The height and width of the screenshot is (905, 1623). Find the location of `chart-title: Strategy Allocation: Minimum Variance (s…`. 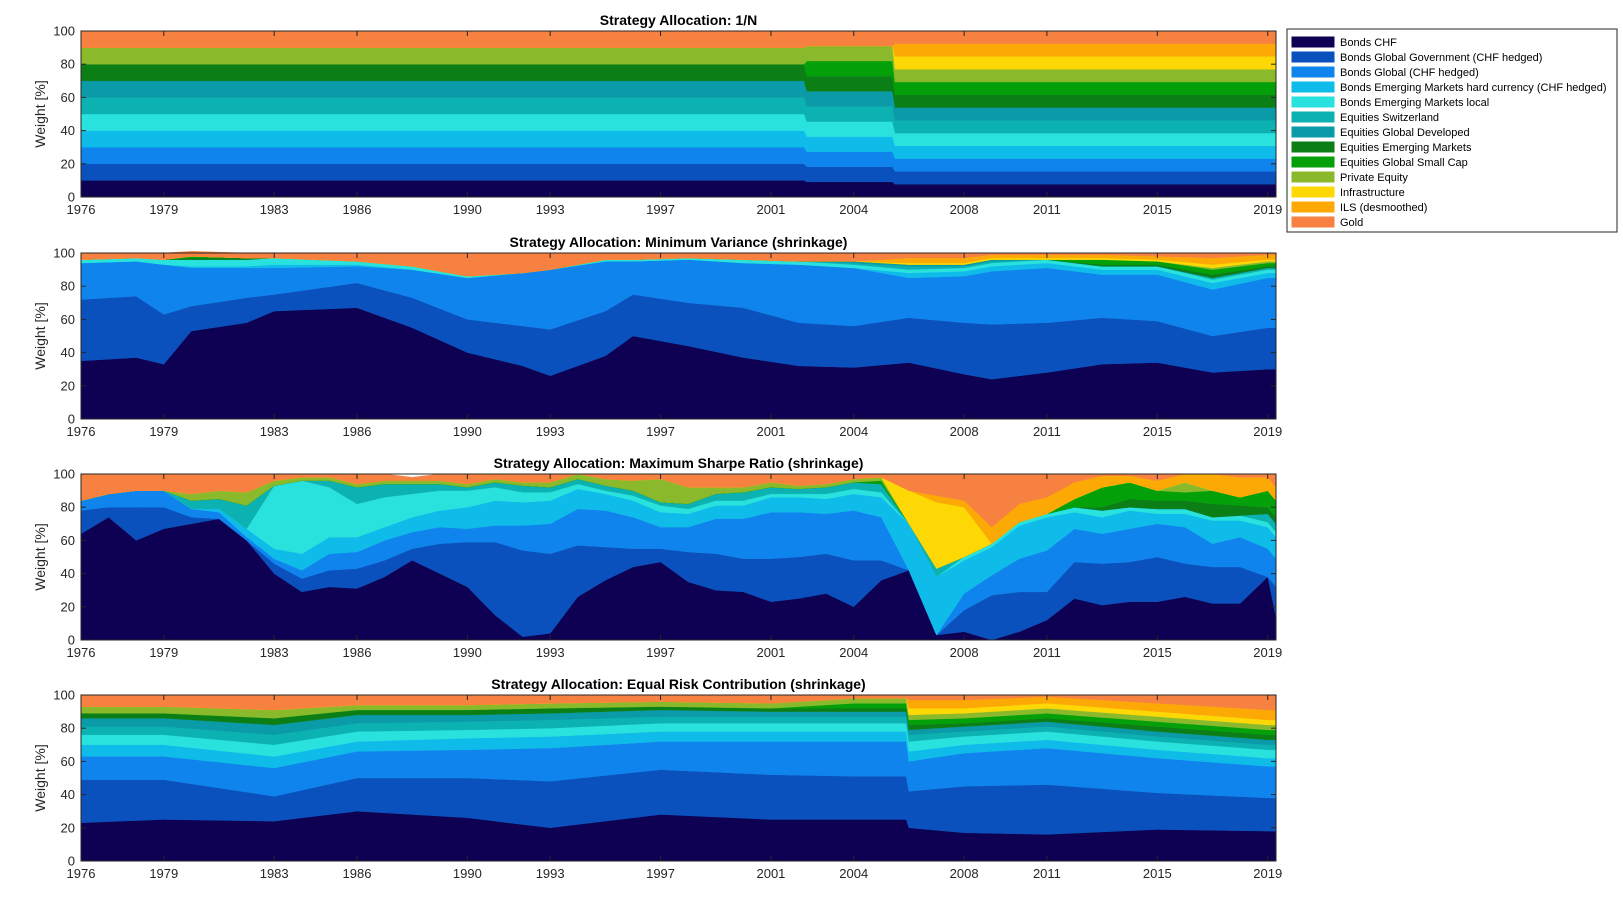

chart-title: Strategy Allocation: Minimum Variance (s… is located at coordinates (679, 242).